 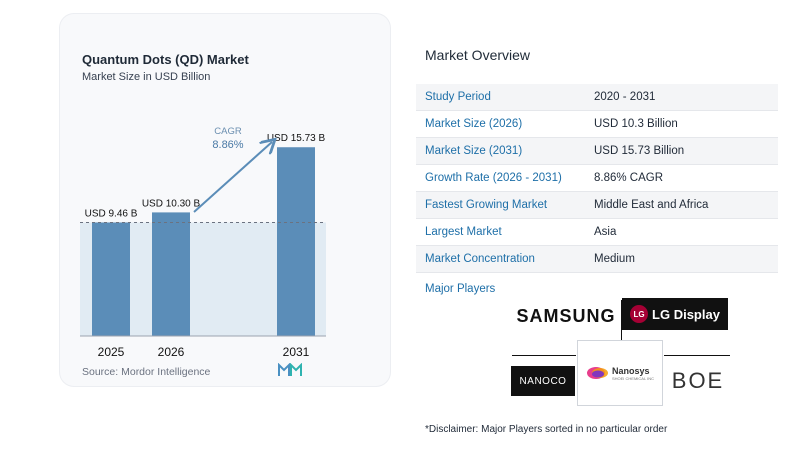 I want to click on overview-value: USD 15.73 Billion, so click(x=639, y=151).